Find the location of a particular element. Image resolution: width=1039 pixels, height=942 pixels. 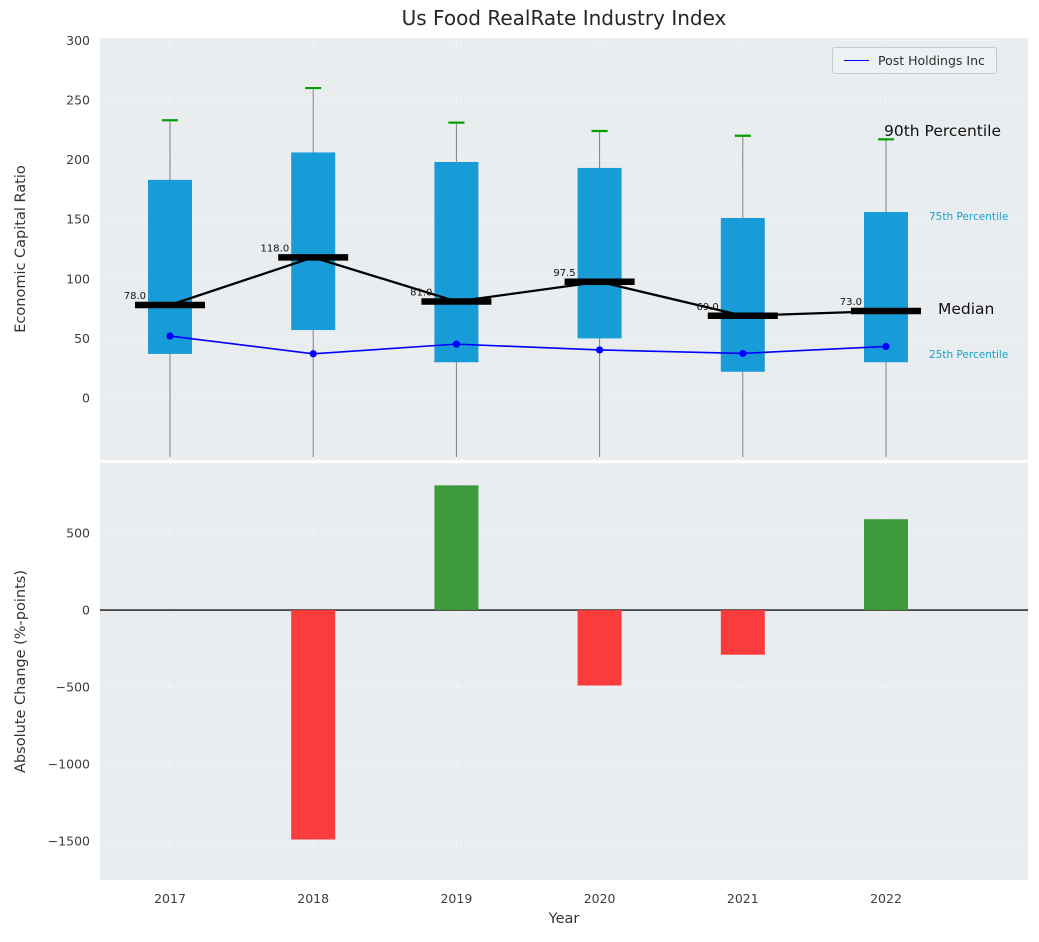

median-value-label: 78.0 is located at coordinates (135, 296).